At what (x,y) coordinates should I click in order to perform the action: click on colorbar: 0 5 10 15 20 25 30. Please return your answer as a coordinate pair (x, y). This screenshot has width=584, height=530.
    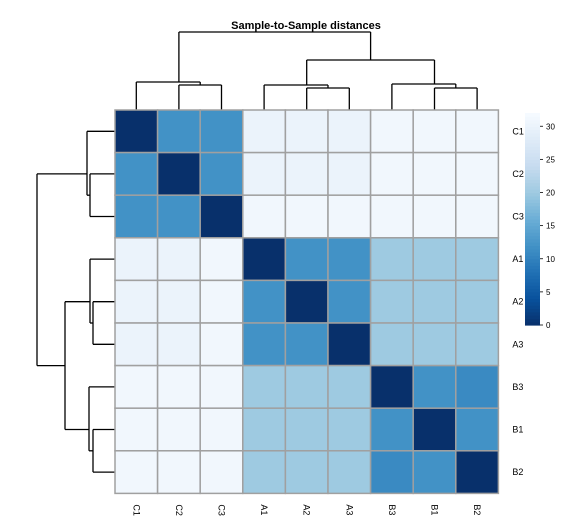
    Looking at the image, I should click on (540, 221).